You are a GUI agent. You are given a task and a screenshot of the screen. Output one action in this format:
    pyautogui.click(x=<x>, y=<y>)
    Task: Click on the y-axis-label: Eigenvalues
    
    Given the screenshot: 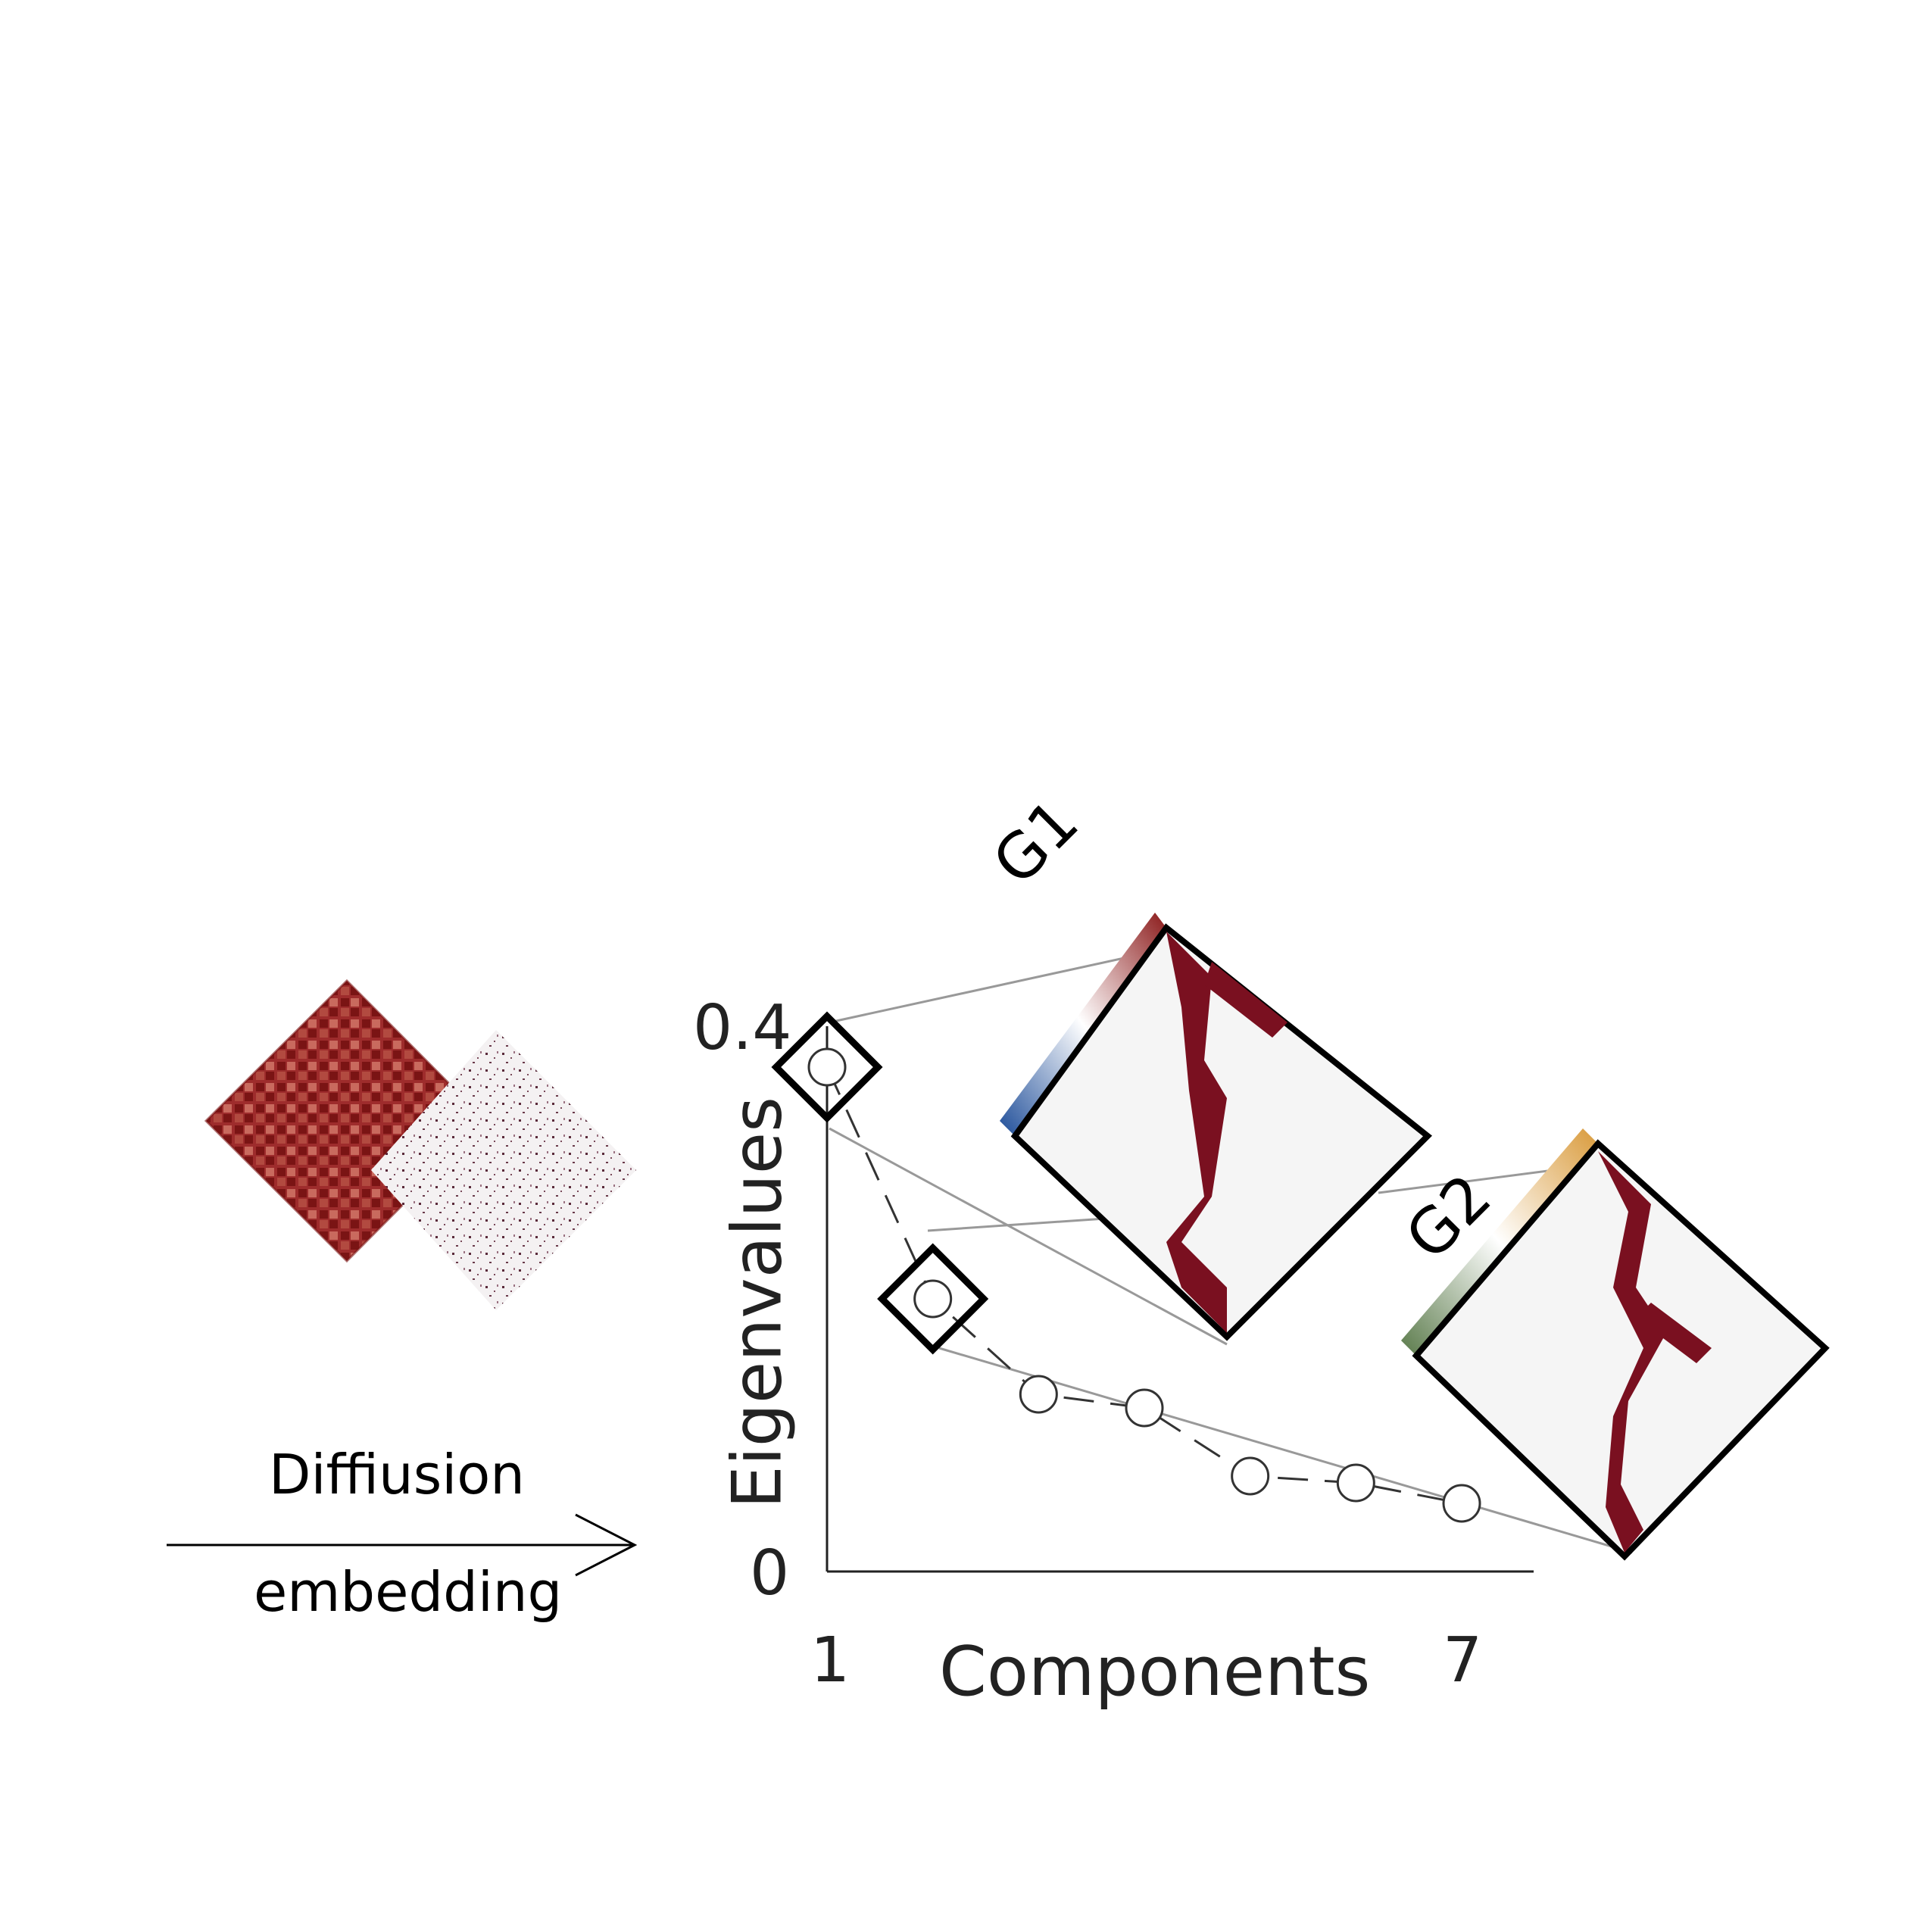 What is the action you would take?
    pyautogui.click(x=757, y=1302)
    